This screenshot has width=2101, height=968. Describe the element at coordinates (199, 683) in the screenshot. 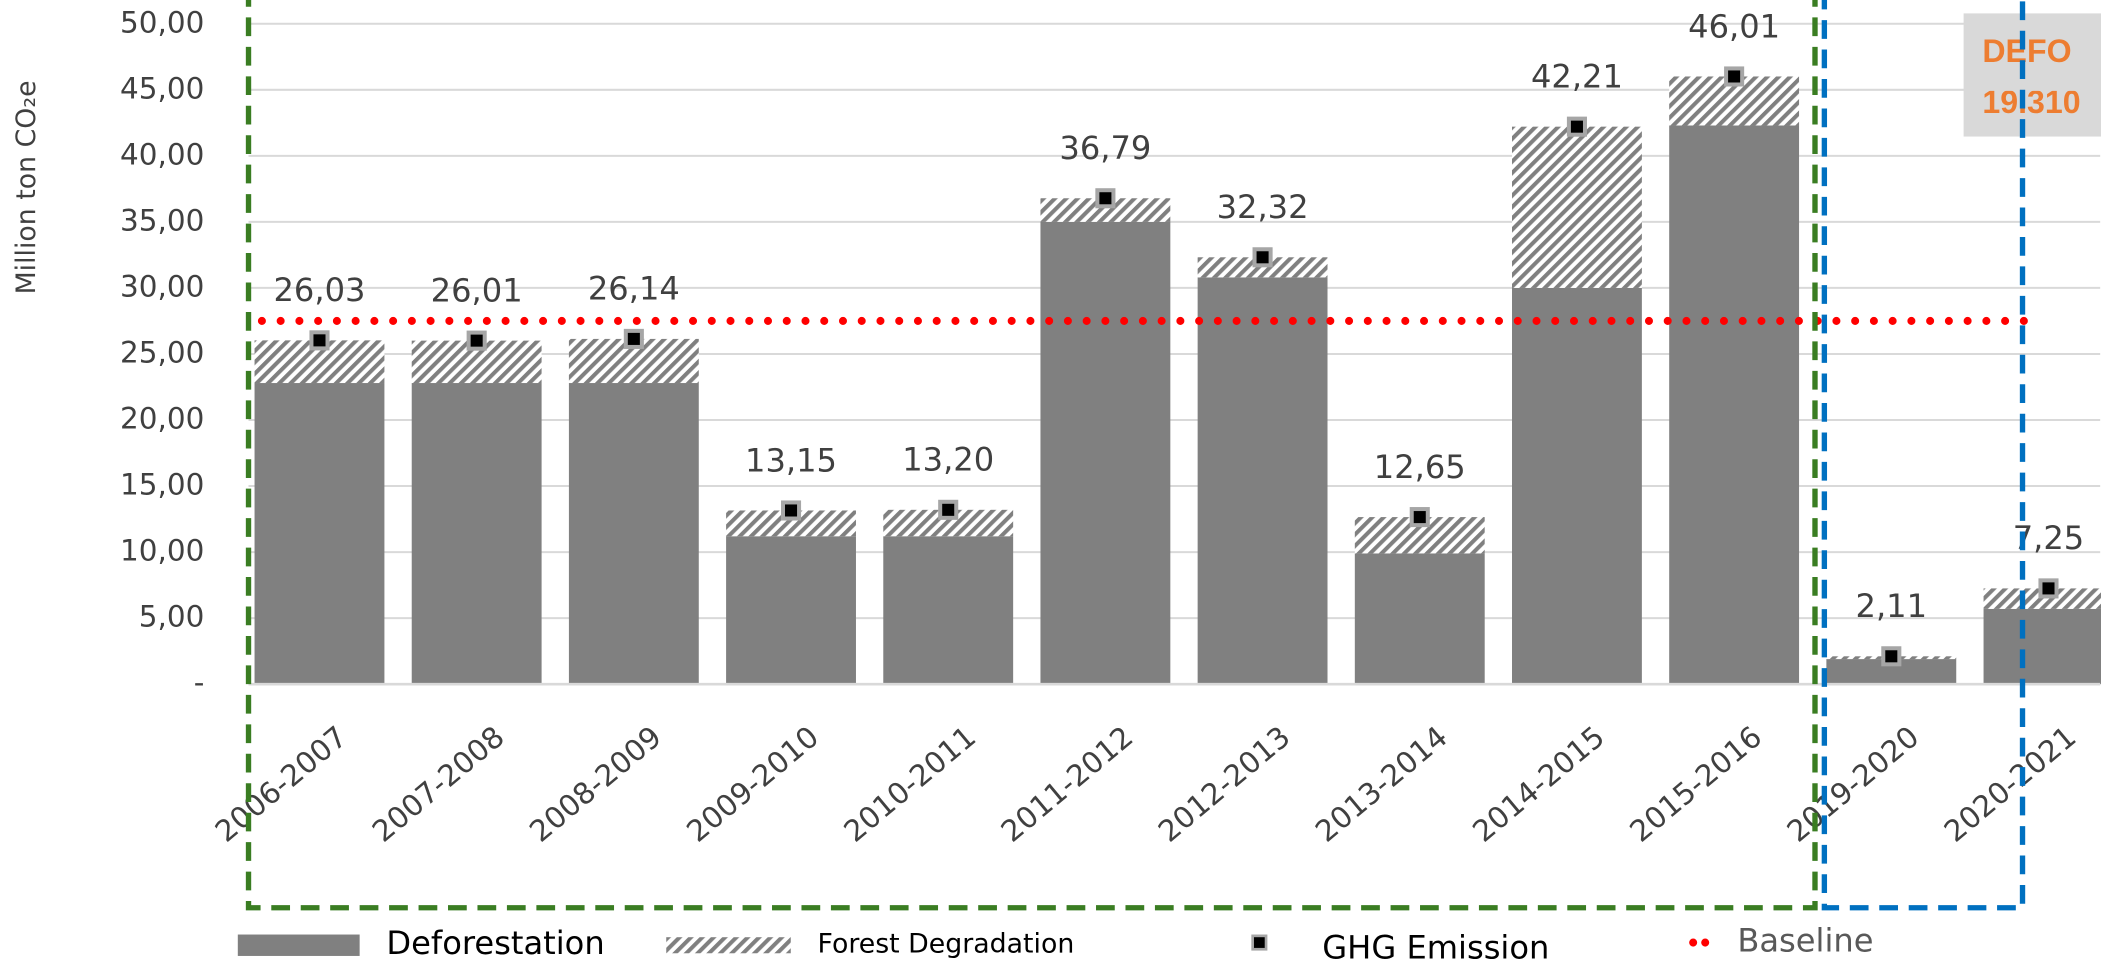

I see `y-tick-label: -` at that location.